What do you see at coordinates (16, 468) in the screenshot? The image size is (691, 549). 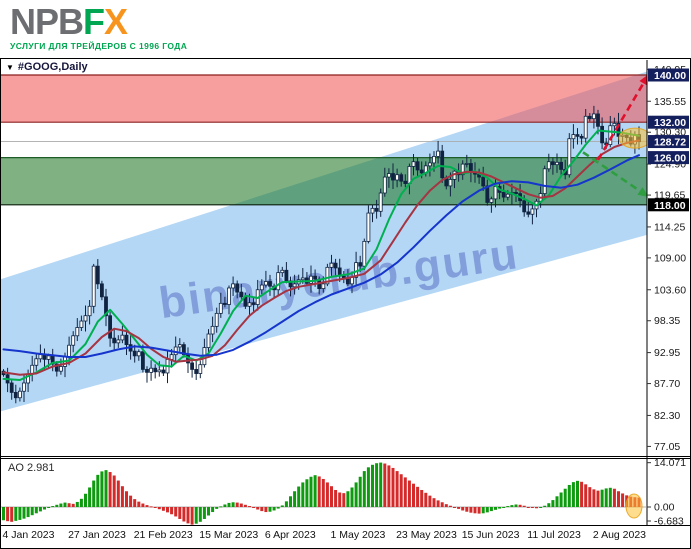 I see `ao-indicator-name: AO` at bounding box center [16, 468].